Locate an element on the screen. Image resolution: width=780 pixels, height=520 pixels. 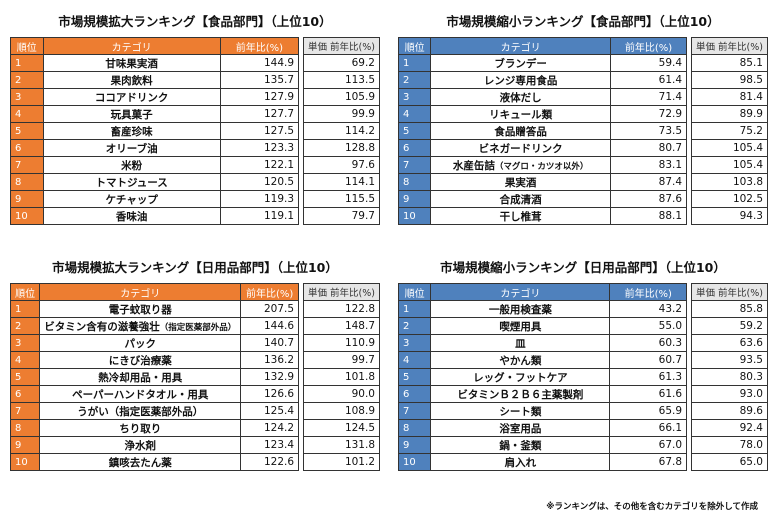
header-row: 順位 カテゴリ 前年比(%) is located at coordinates (155, 46).